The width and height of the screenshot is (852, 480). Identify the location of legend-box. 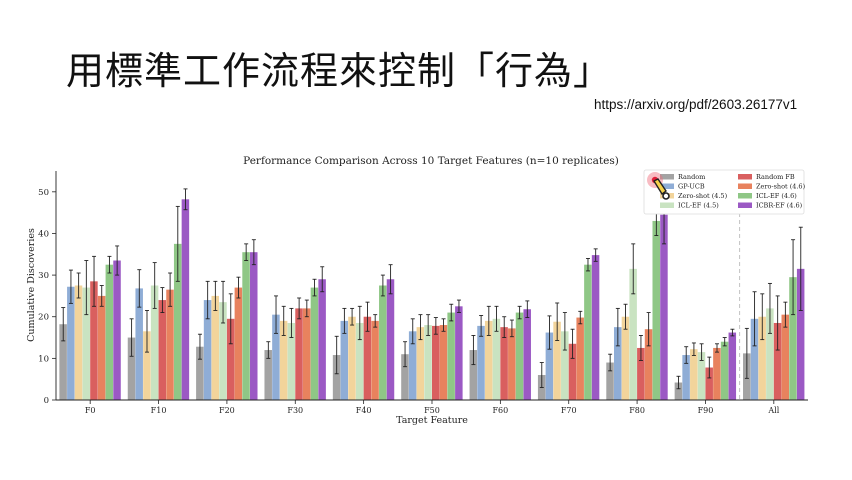
(724, 192).